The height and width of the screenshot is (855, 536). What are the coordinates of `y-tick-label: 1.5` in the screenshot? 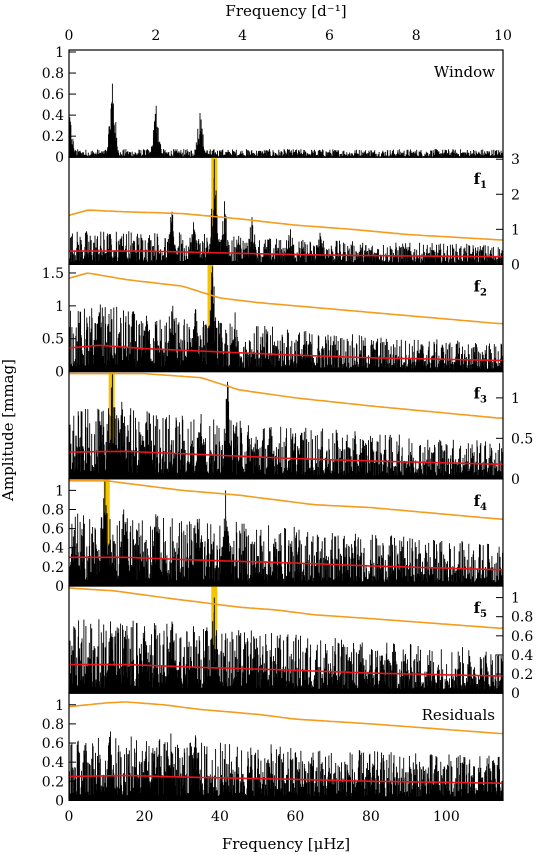 It's located at (53, 274).